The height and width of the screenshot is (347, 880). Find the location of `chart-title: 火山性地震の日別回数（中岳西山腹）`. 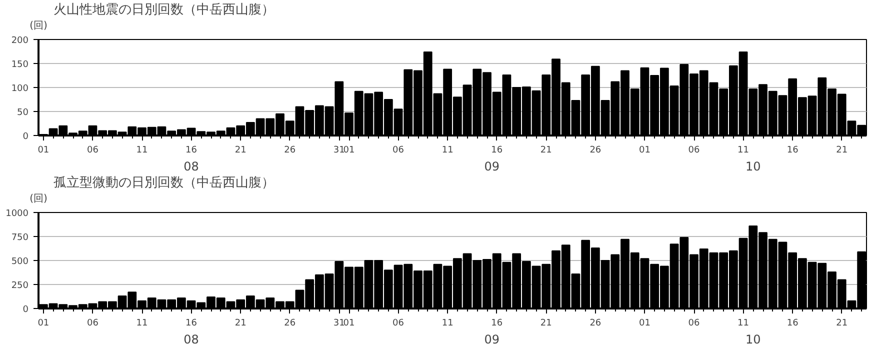

chart-title: 火山性地震の日別回数（中岳西山腹） is located at coordinates (164, 10).